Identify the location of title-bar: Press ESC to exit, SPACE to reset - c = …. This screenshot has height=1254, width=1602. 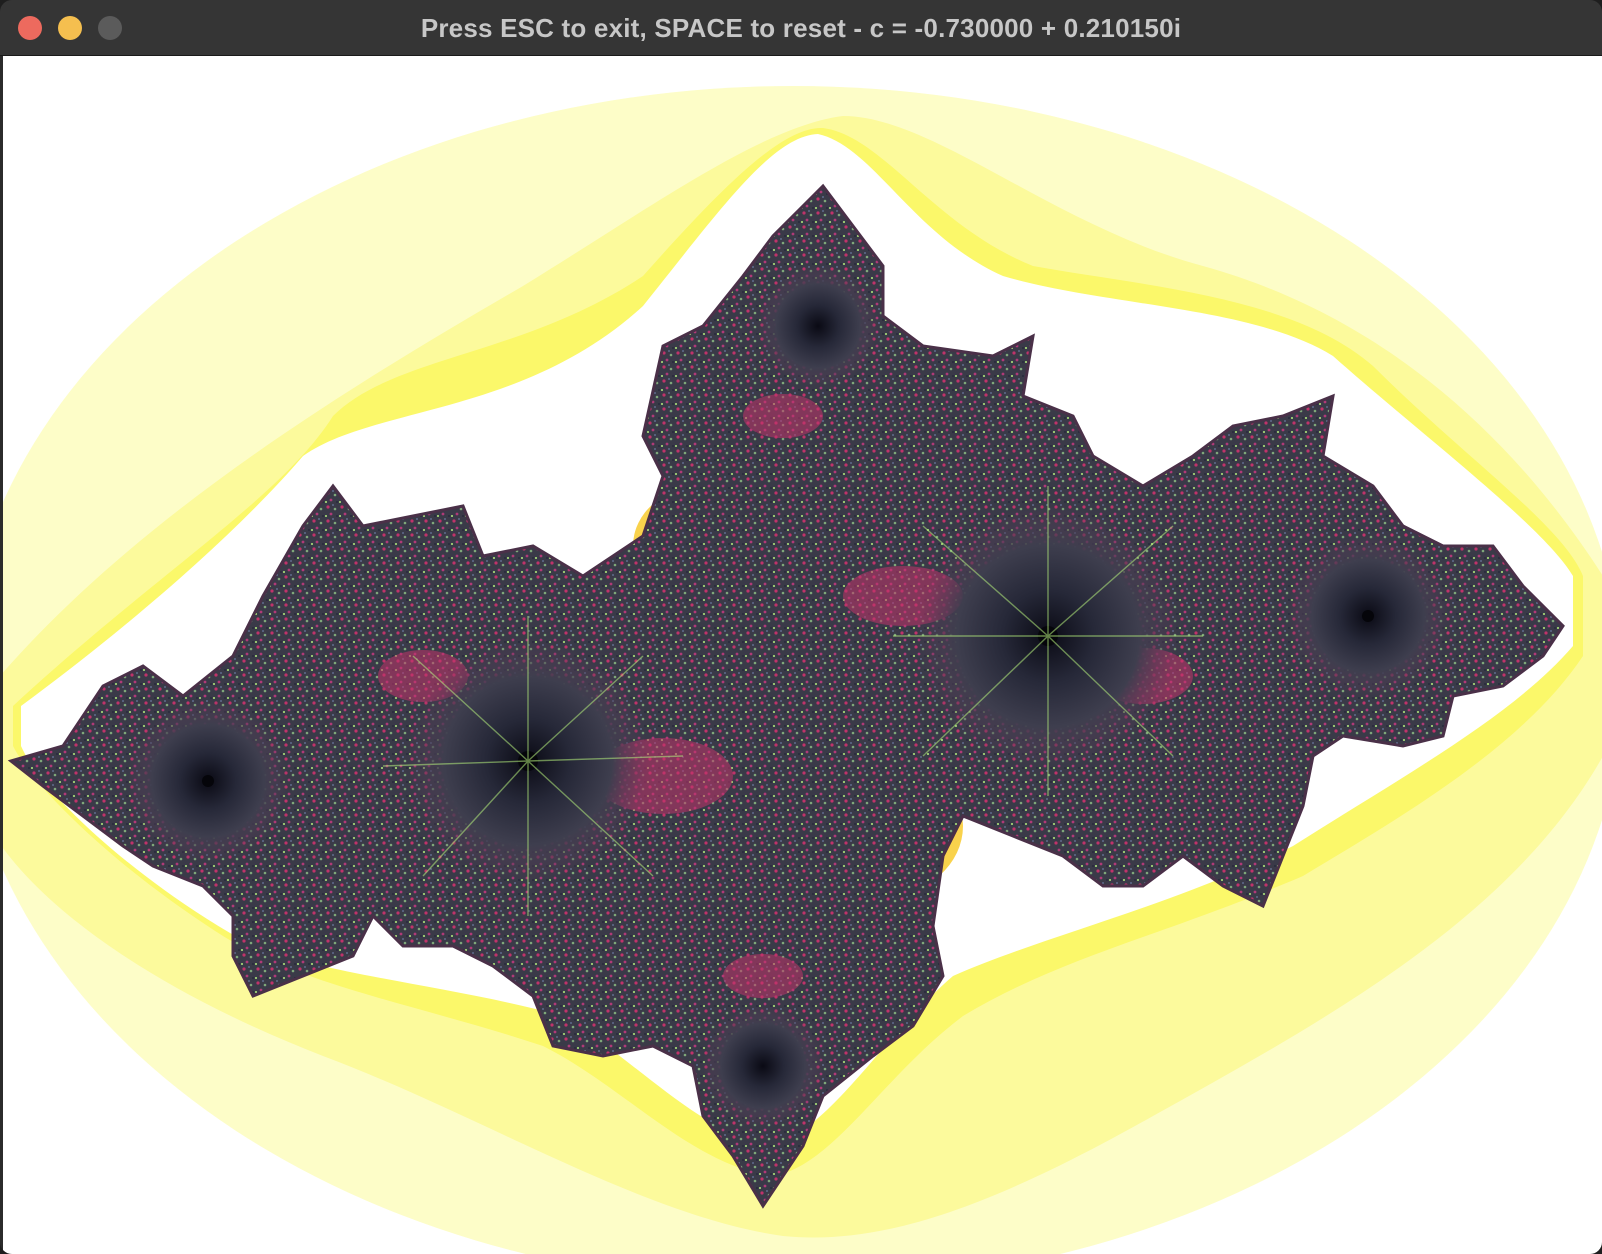
(801, 28).